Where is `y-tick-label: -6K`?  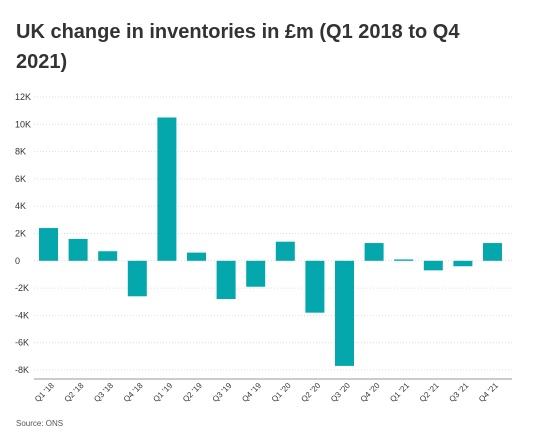
y-tick-label: -6K is located at coordinates (22, 343).